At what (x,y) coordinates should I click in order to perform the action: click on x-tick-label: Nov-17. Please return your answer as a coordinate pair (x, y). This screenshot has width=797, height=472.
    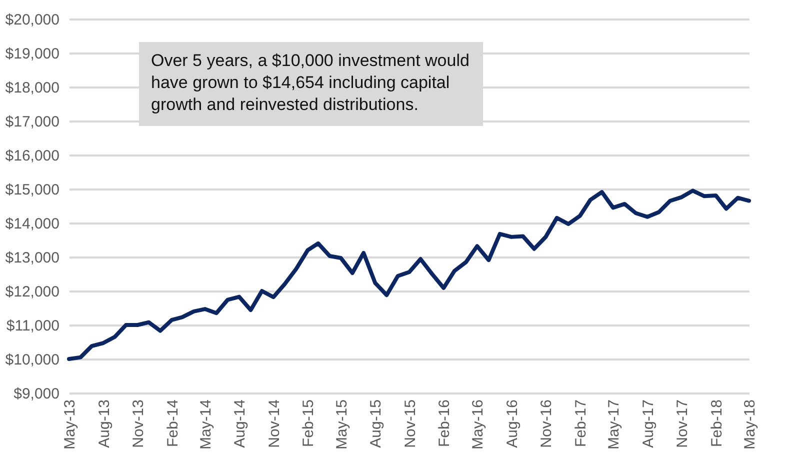
    Looking at the image, I should click on (683, 424).